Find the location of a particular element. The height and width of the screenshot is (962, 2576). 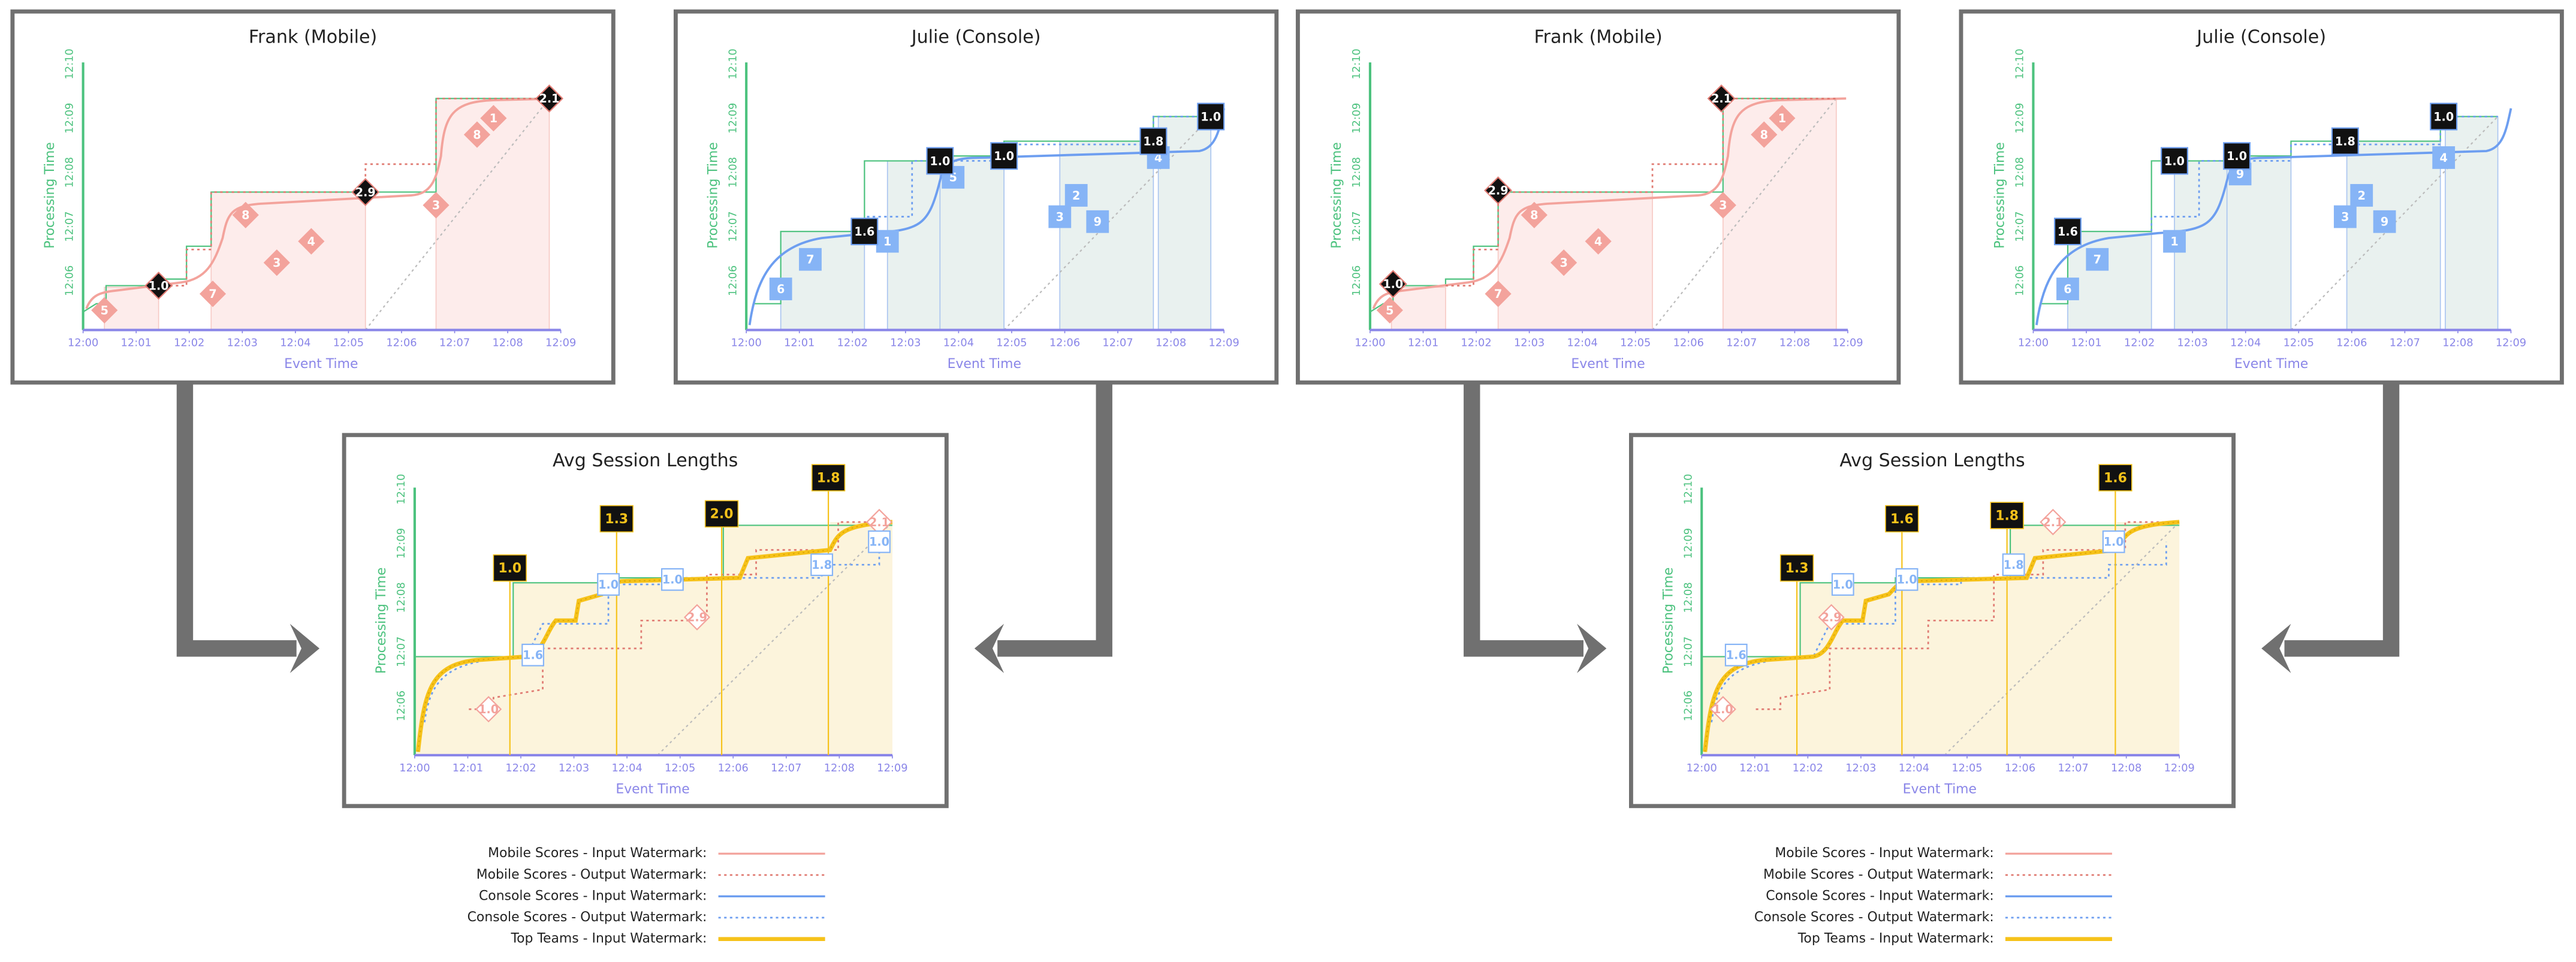

badge-label: 2 is located at coordinates (1076, 196).